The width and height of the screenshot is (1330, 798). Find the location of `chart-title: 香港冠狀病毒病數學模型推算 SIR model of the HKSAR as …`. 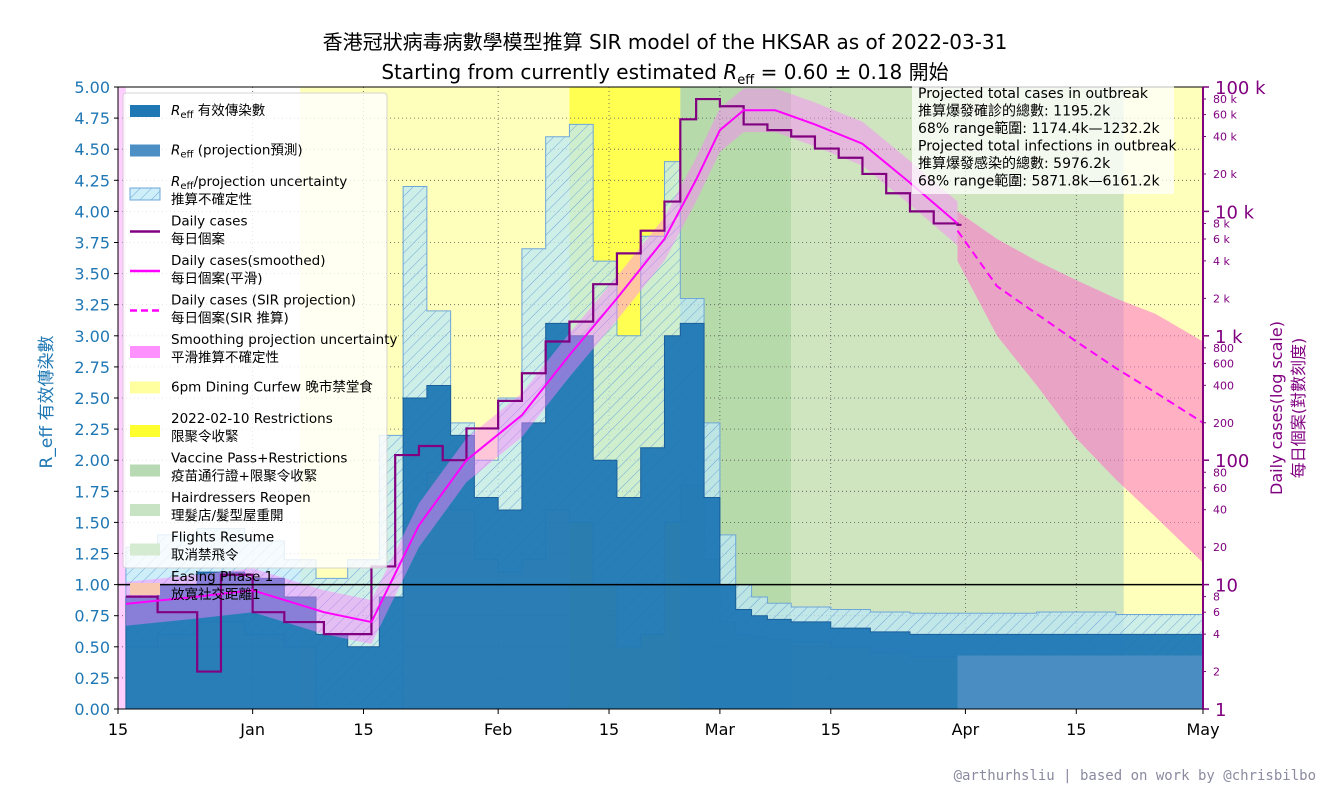

chart-title: 香港冠狀病毒病數學模型推算 SIR model of the HKSAR as … is located at coordinates (665, 42).